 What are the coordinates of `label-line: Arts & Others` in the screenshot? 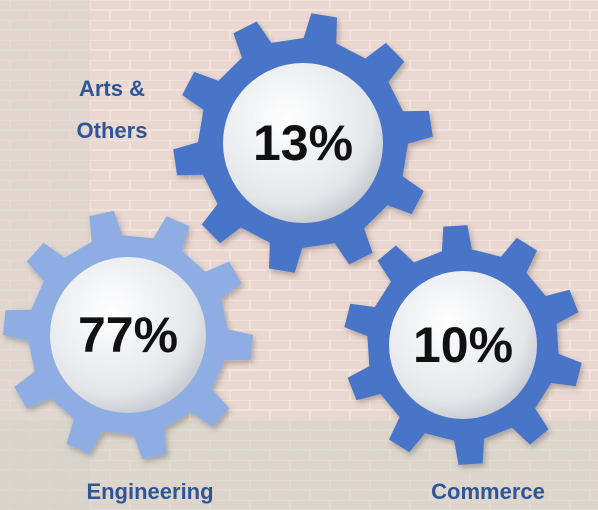 It's located at (112, 109).